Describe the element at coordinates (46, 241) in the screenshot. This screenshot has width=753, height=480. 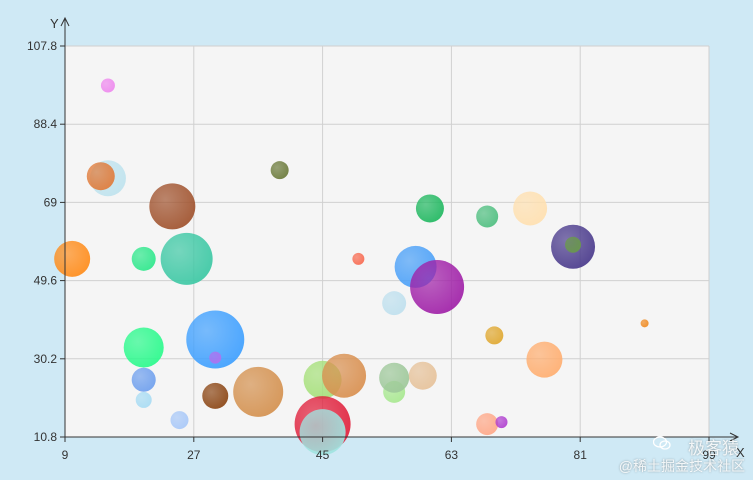
I see `y-tick-labels: 10.8 30.2 49.6 69 88.4 107.8` at that location.